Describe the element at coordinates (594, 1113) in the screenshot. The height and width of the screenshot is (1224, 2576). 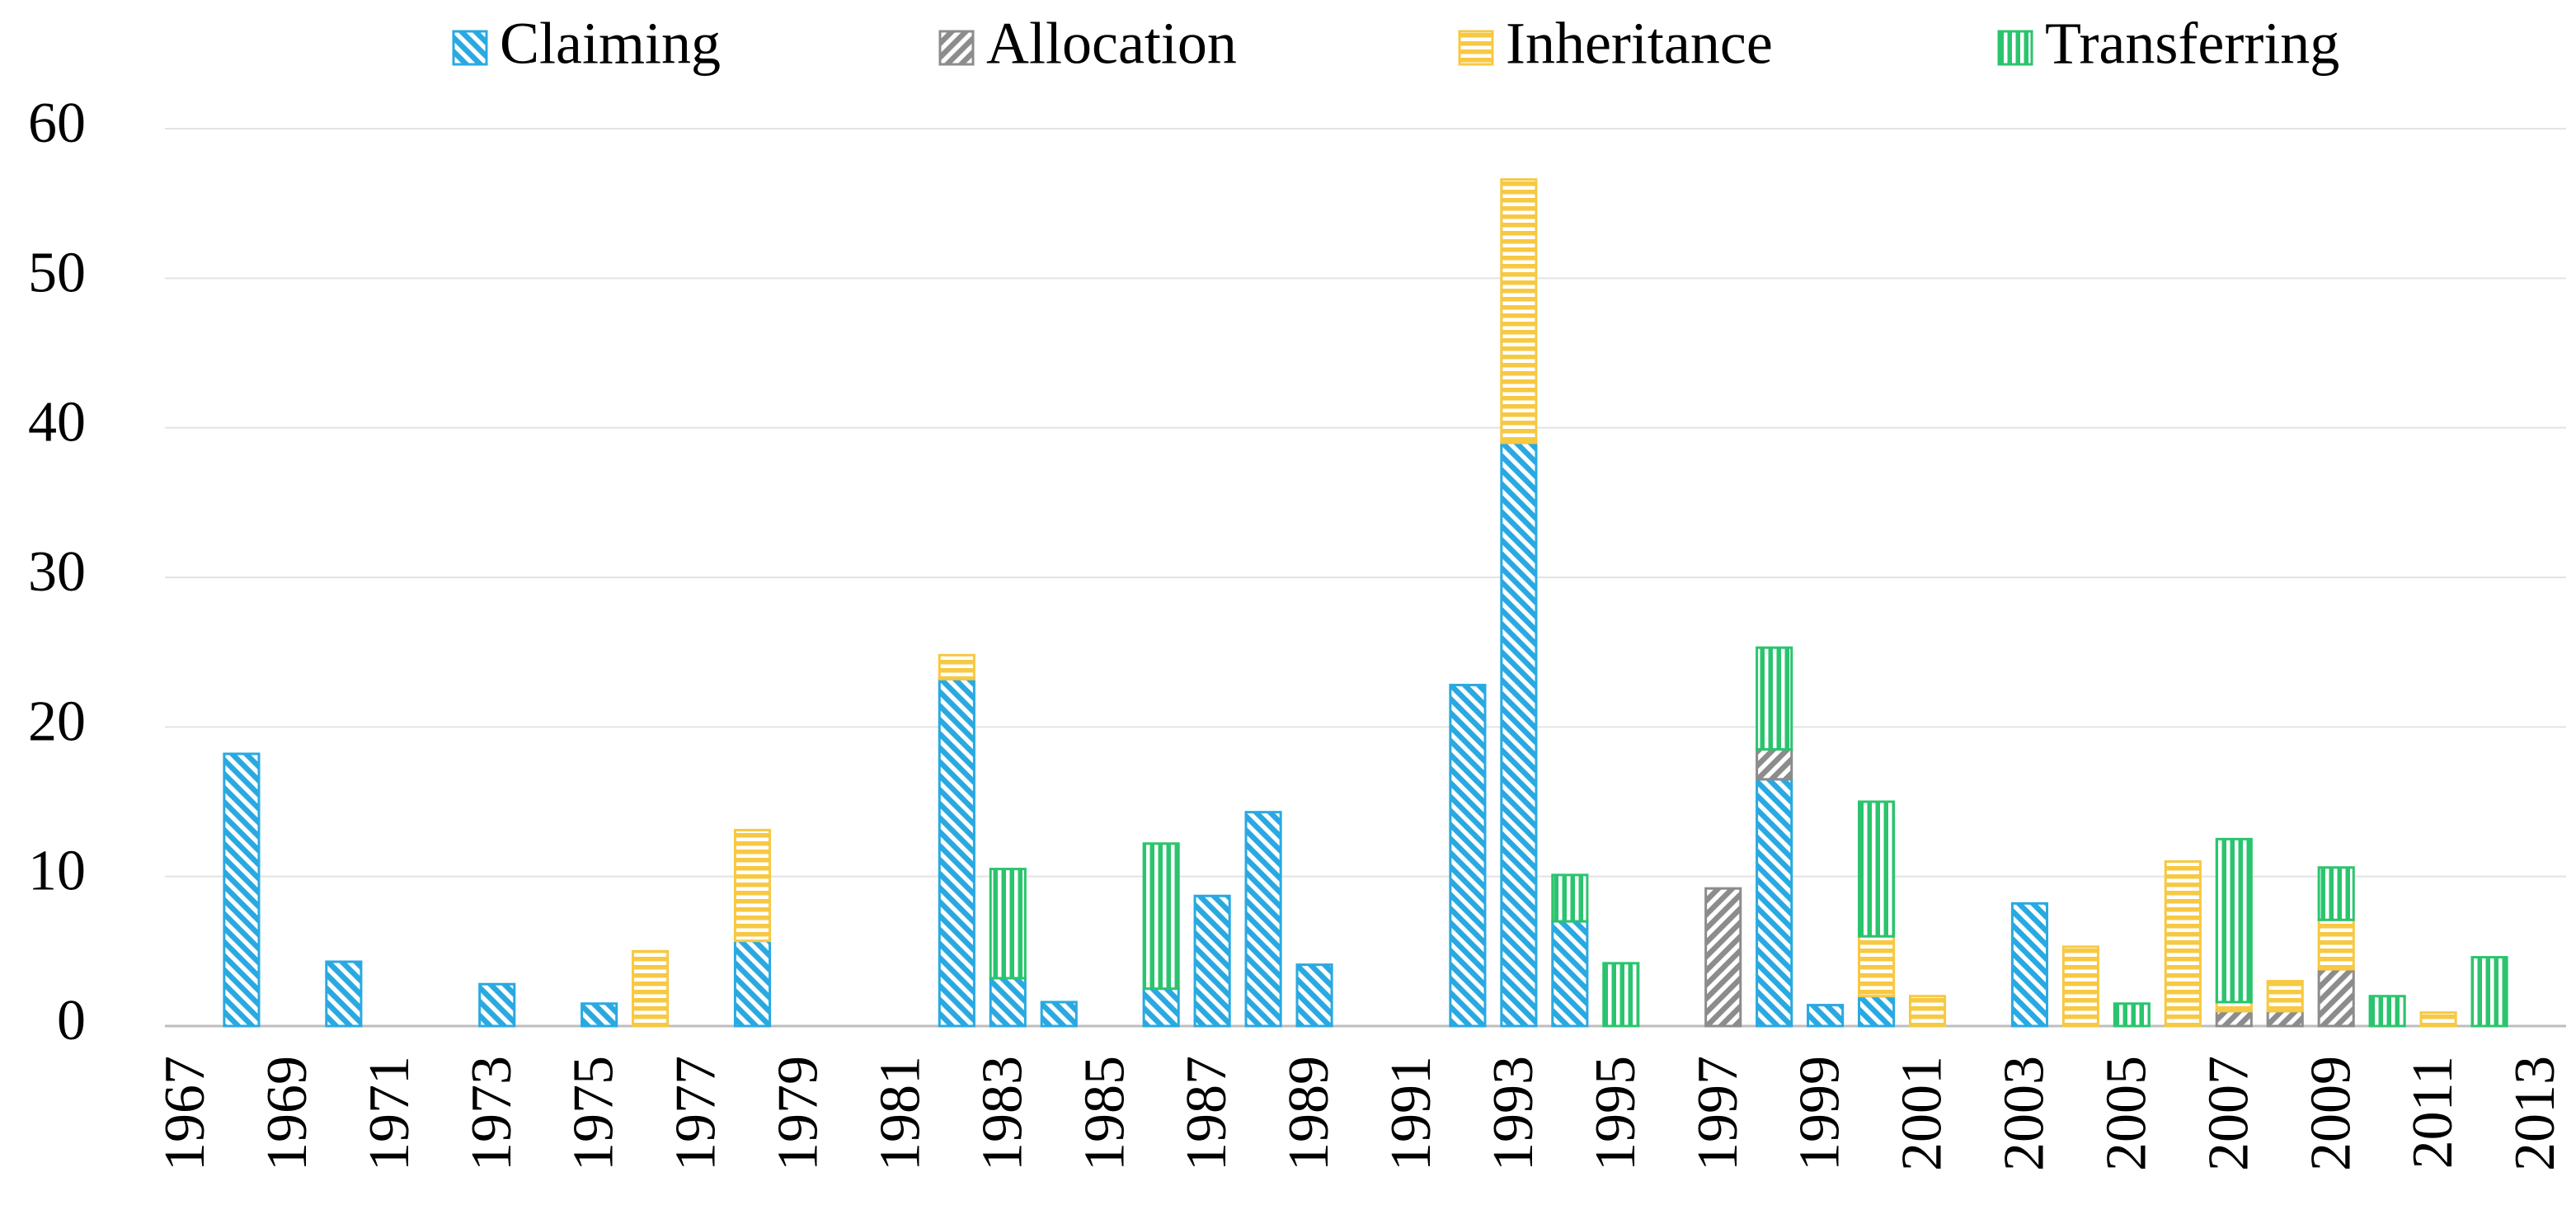
I see `x-tick-label: 1975` at that location.